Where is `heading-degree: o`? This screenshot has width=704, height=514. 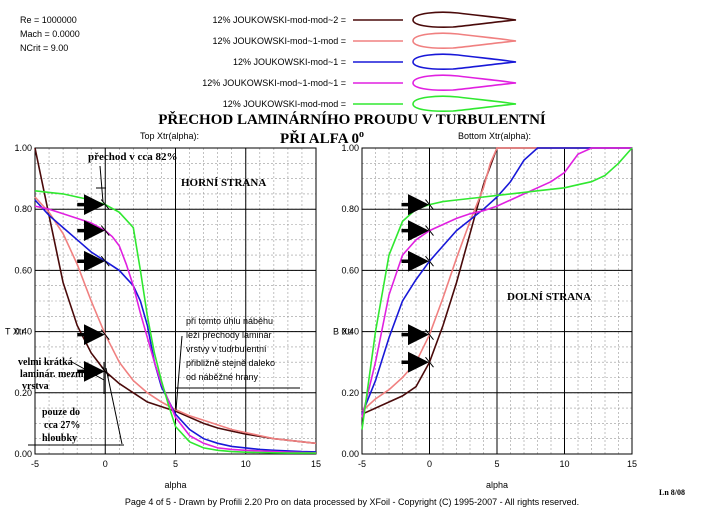 heading-degree: o is located at coordinates (361, 134).